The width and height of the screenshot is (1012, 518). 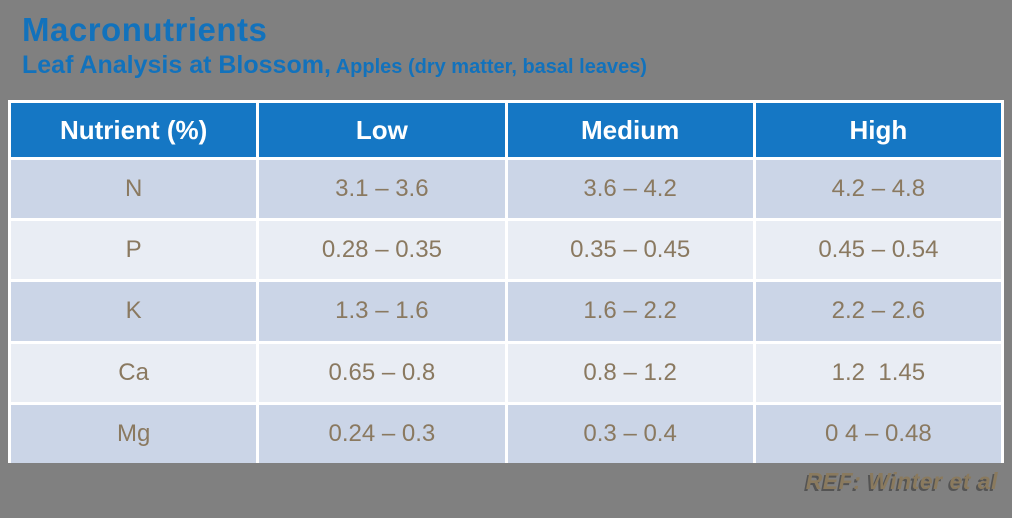 I want to click on table-cell-low: 0.28 – 0.35, so click(x=382, y=250).